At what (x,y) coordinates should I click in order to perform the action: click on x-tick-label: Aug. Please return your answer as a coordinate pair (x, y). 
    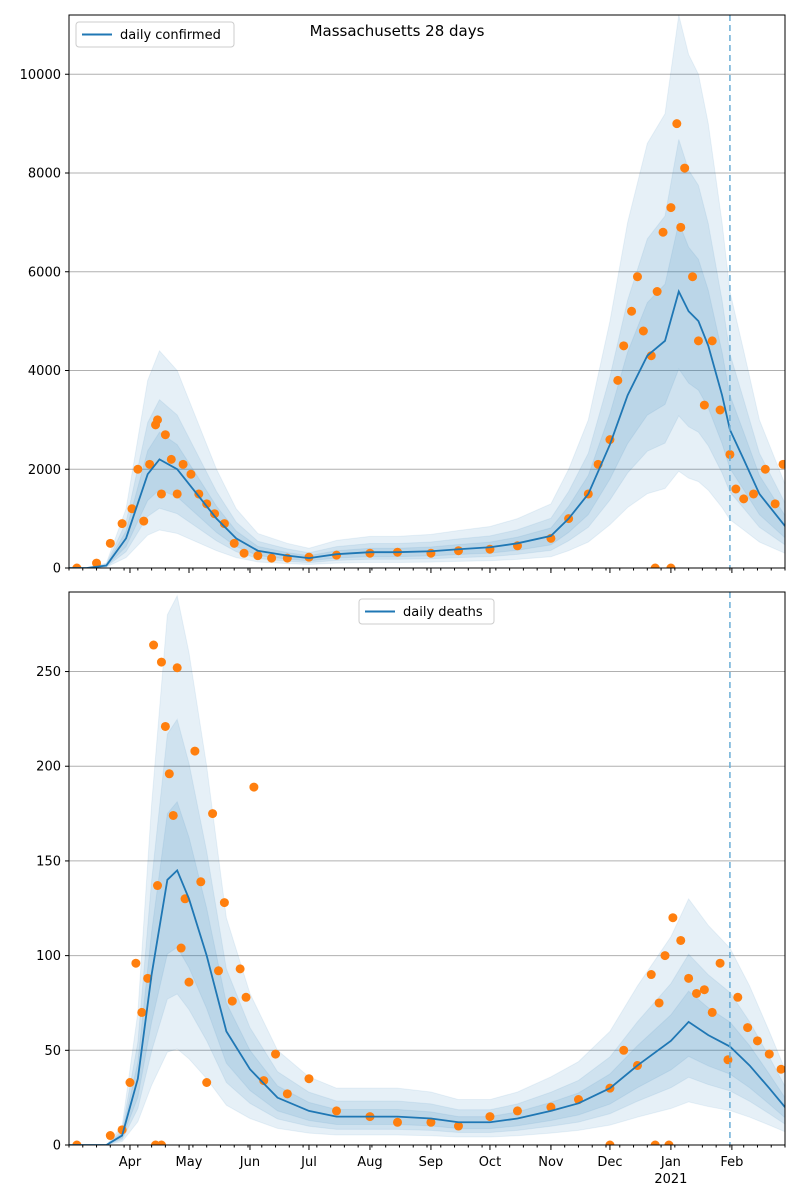
    Looking at the image, I should click on (369, 1162).